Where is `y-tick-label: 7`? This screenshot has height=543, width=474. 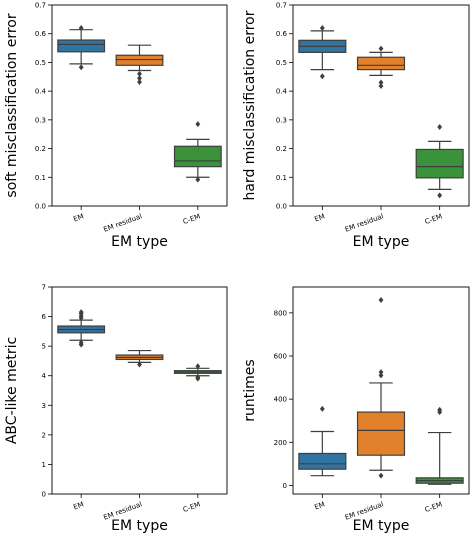 y-tick-label: 7 is located at coordinates (44, 288).